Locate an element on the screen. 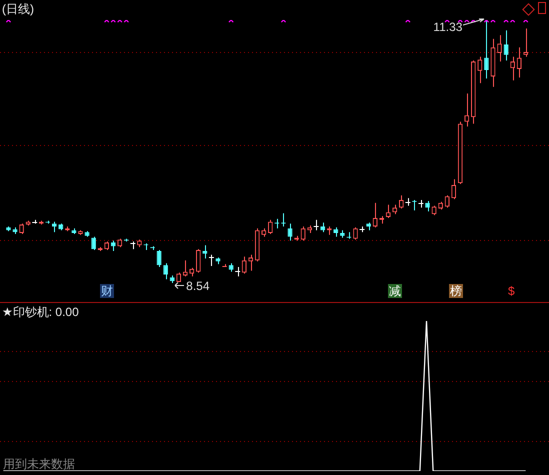  annotation: 11.33 is located at coordinates (447, 27).